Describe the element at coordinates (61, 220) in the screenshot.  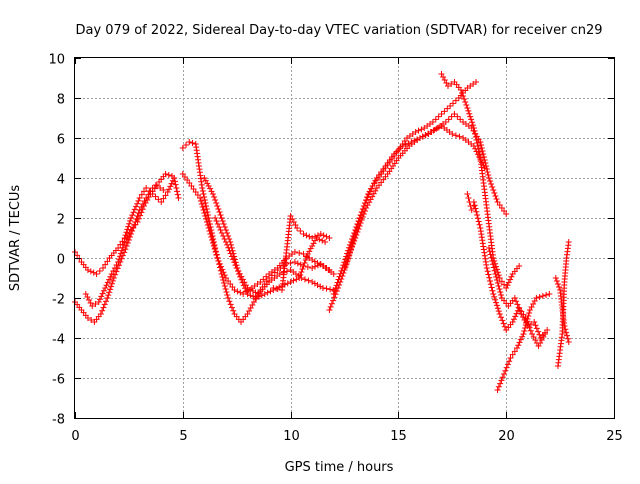
I see `y-tick-label: 2` at that location.